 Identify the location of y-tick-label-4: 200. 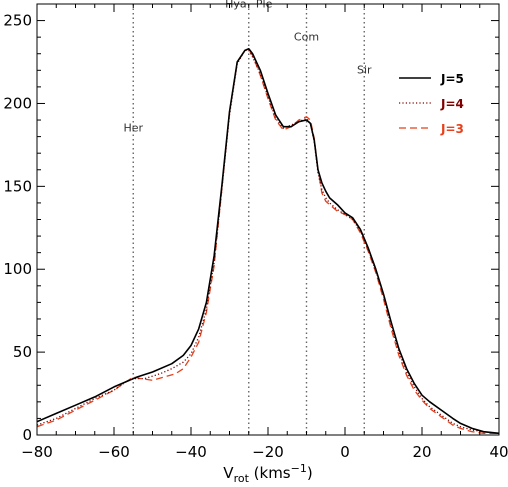
(17, 103).